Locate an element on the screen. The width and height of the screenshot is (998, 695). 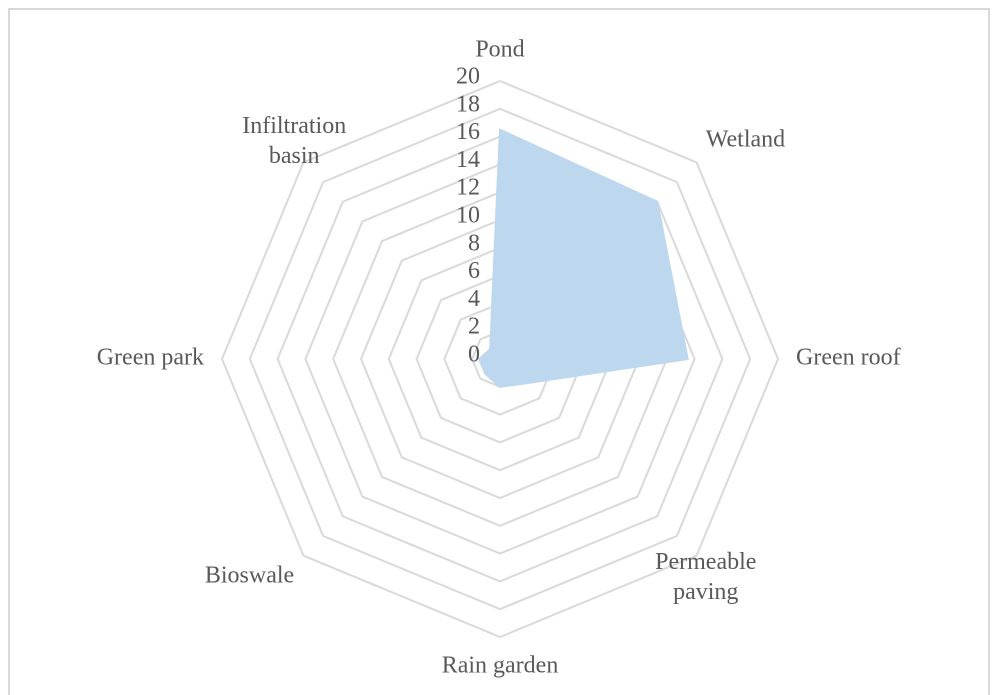
category-label: Green park is located at coordinates (150, 358).